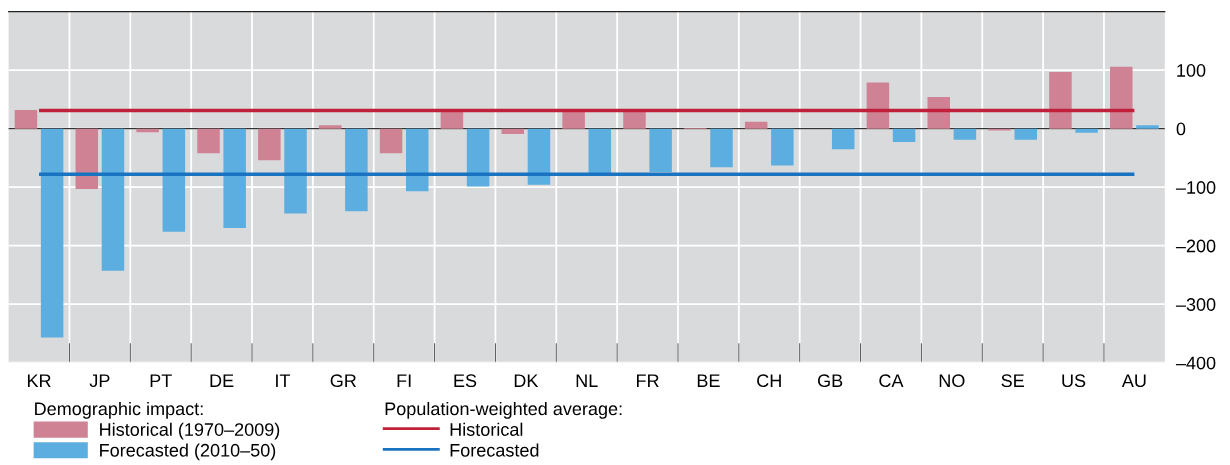  Describe the element at coordinates (1074, 381) in the screenshot. I see `x-tick-label: US` at that location.